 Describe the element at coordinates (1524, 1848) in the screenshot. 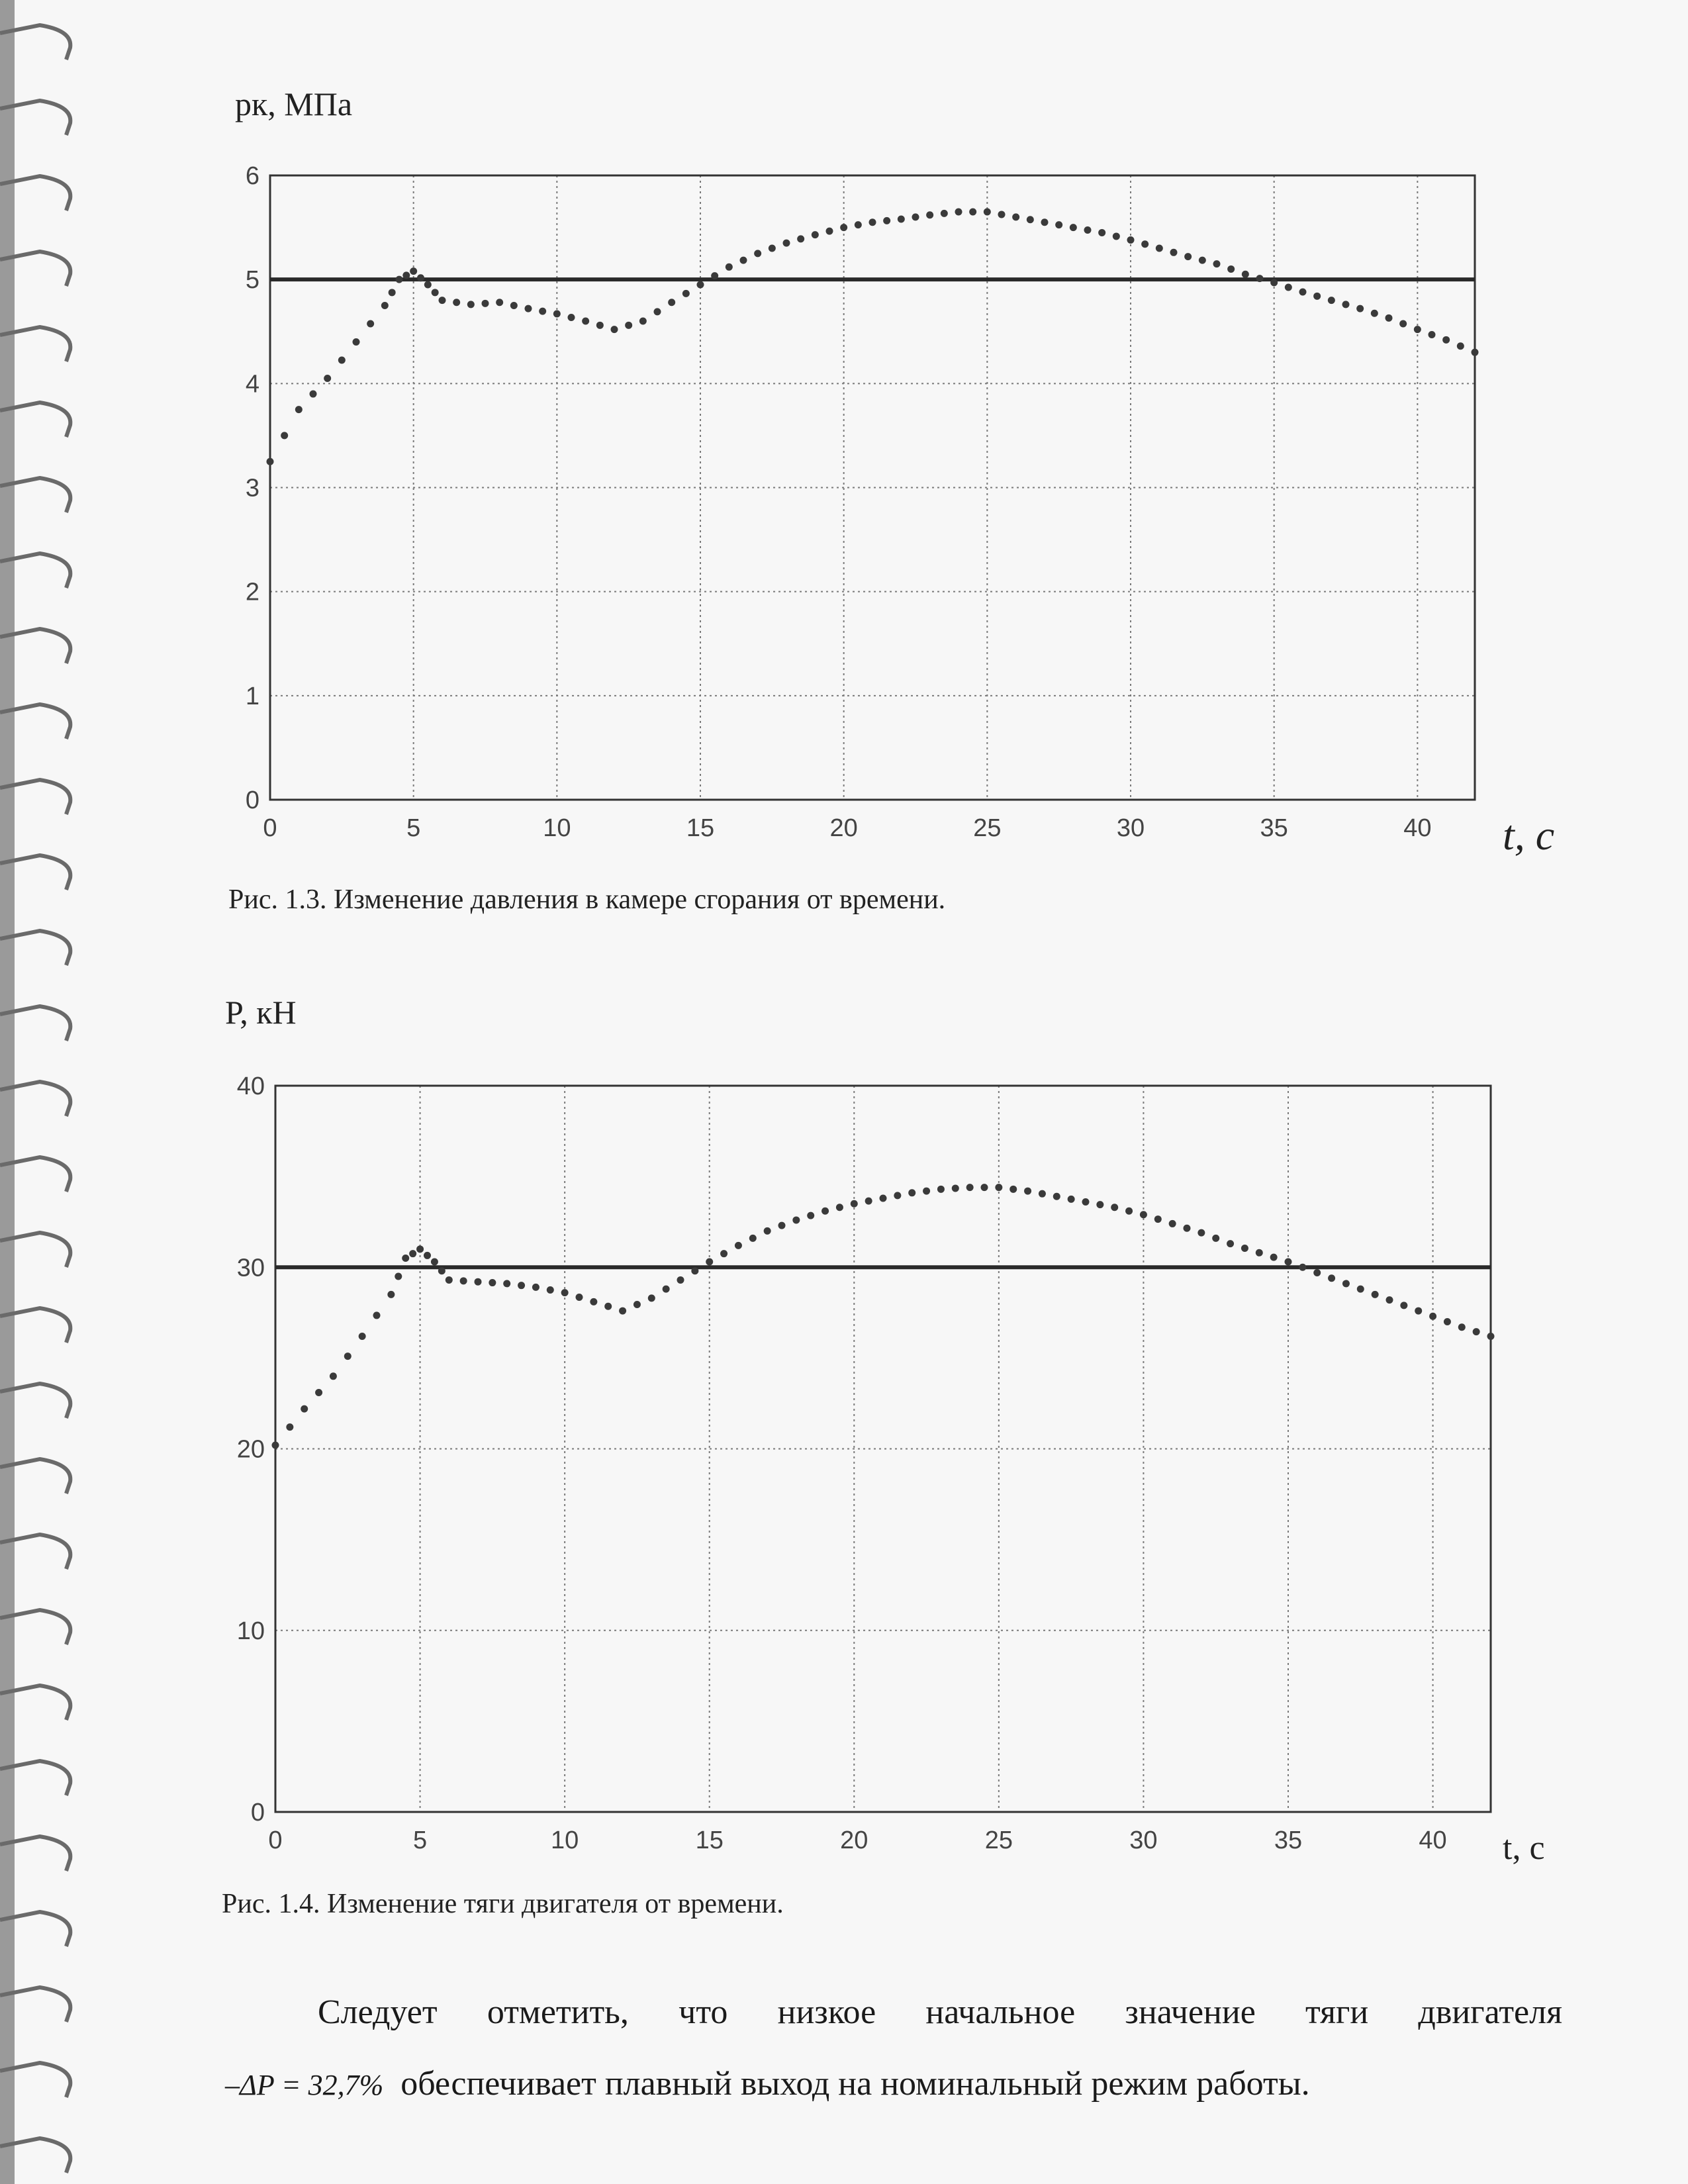

I see `chart2-x-axis-label: t, c` at that location.